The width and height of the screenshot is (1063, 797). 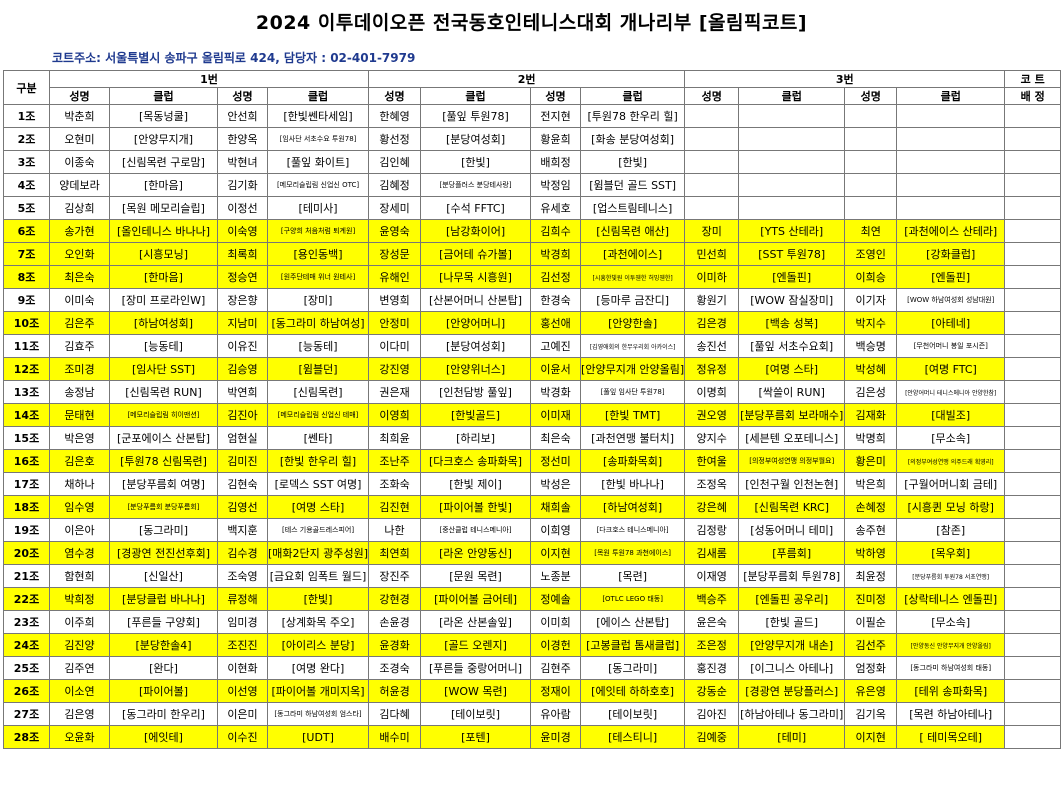 I want to click on player-name: 김예중, so click(x=712, y=737).